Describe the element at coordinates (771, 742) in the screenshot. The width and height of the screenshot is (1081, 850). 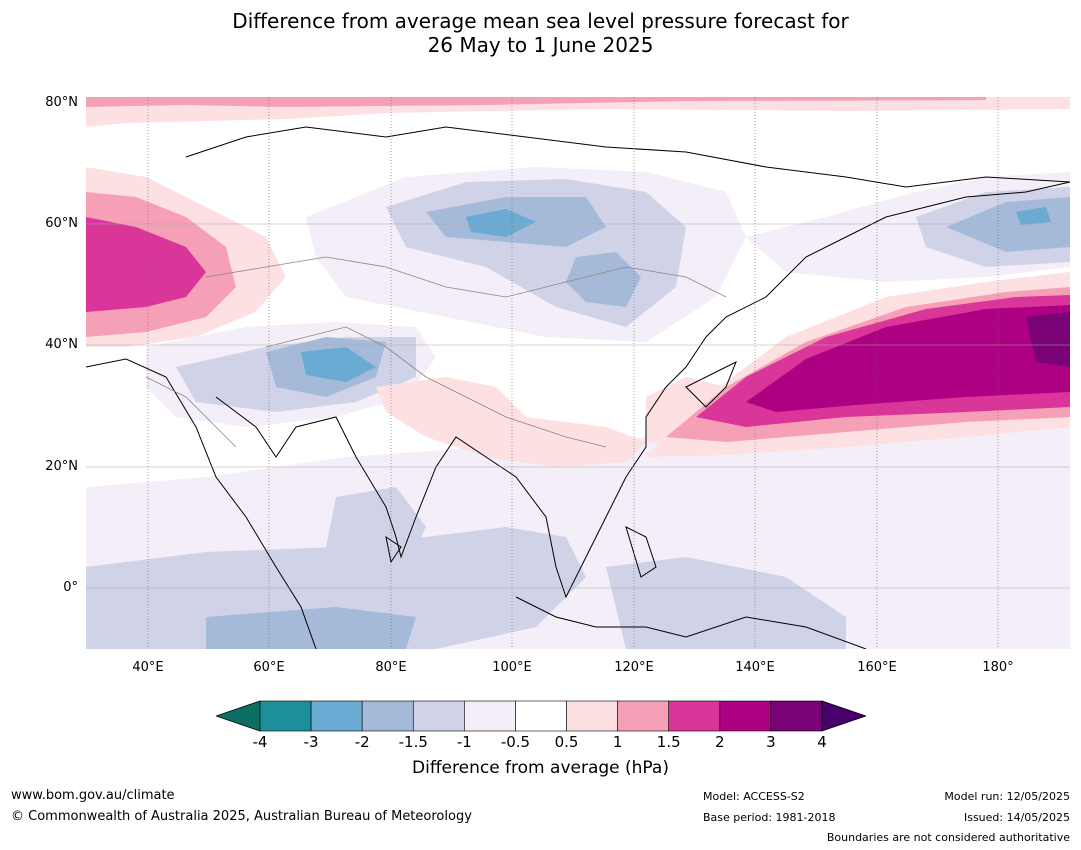
I see `colorbar-tick-label: 3` at that location.